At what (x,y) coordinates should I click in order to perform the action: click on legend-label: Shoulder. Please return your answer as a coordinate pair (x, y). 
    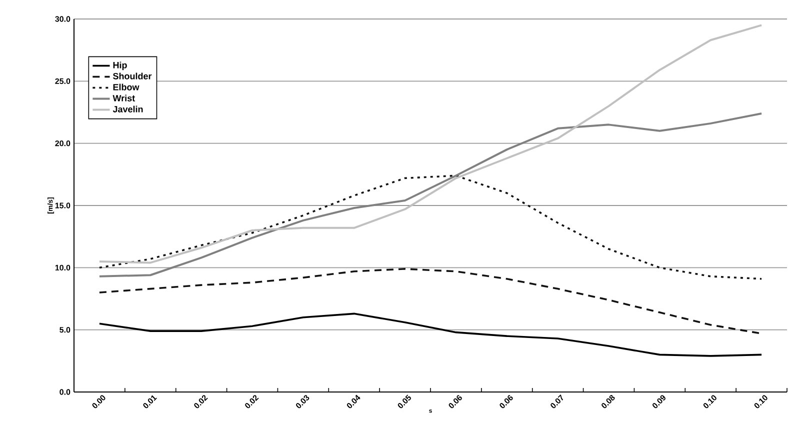
    Looking at the image, I should click on (132, 76).